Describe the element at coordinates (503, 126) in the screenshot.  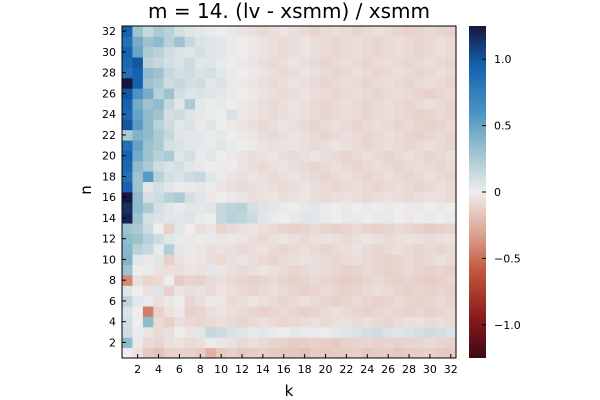
I see `colorbar-tick-label: 0.5` at that location.